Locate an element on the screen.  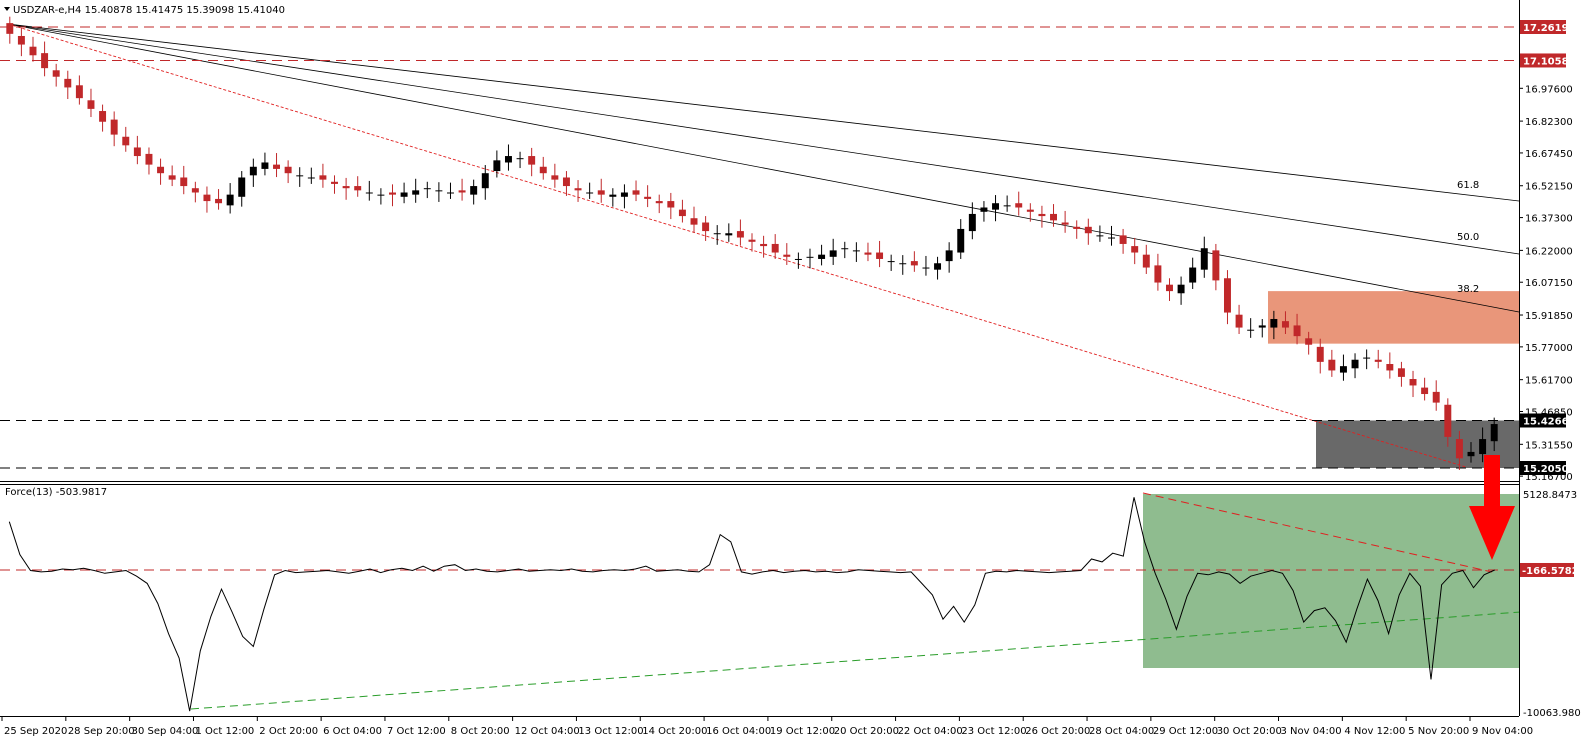
y-tick-label: 15.91850 is located at coordinates (1549, 316).